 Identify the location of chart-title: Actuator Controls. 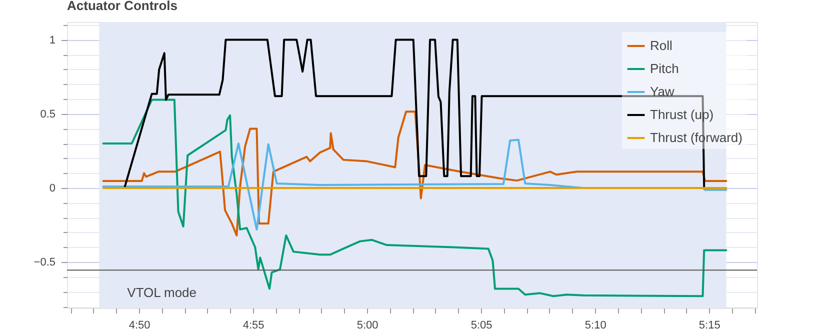
(122, 6).